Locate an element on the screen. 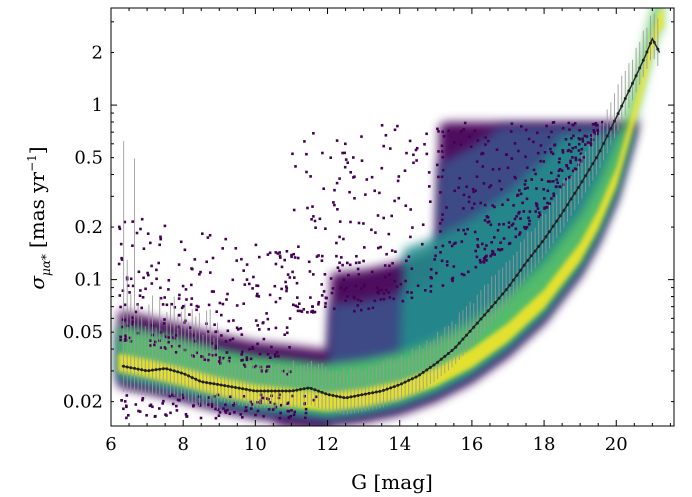 The image size is (692, 497). x-tick-label: 20 is located at coordinates (616, 444).